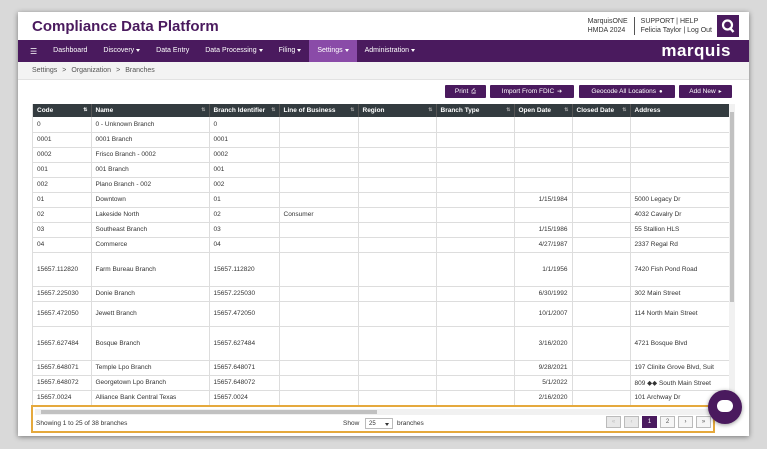 The height and width of the screenshot is (449, 767). What do you see at coordinates (384, 170) in the screenshot?
I see `table-row: 001 001 Branch 001` at bounding box center [384, 170].